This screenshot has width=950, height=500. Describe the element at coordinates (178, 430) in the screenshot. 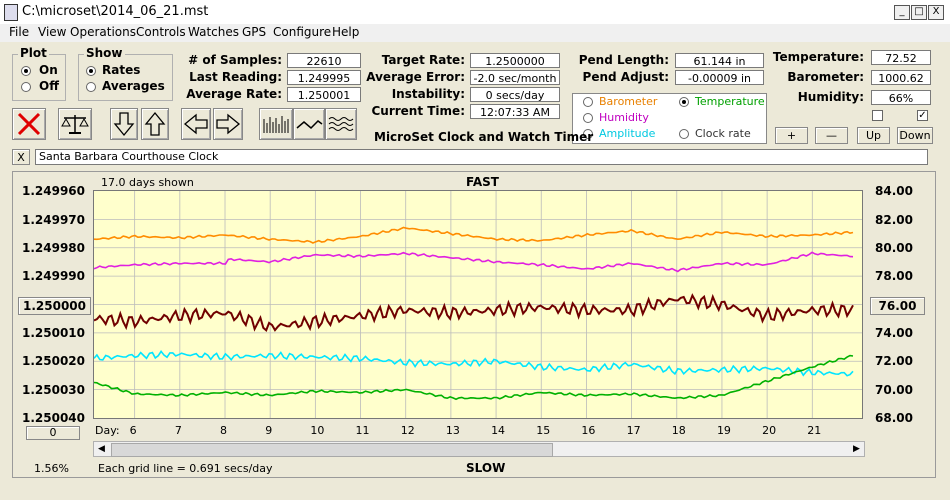

I see `x-tick-label: 7` at that location.